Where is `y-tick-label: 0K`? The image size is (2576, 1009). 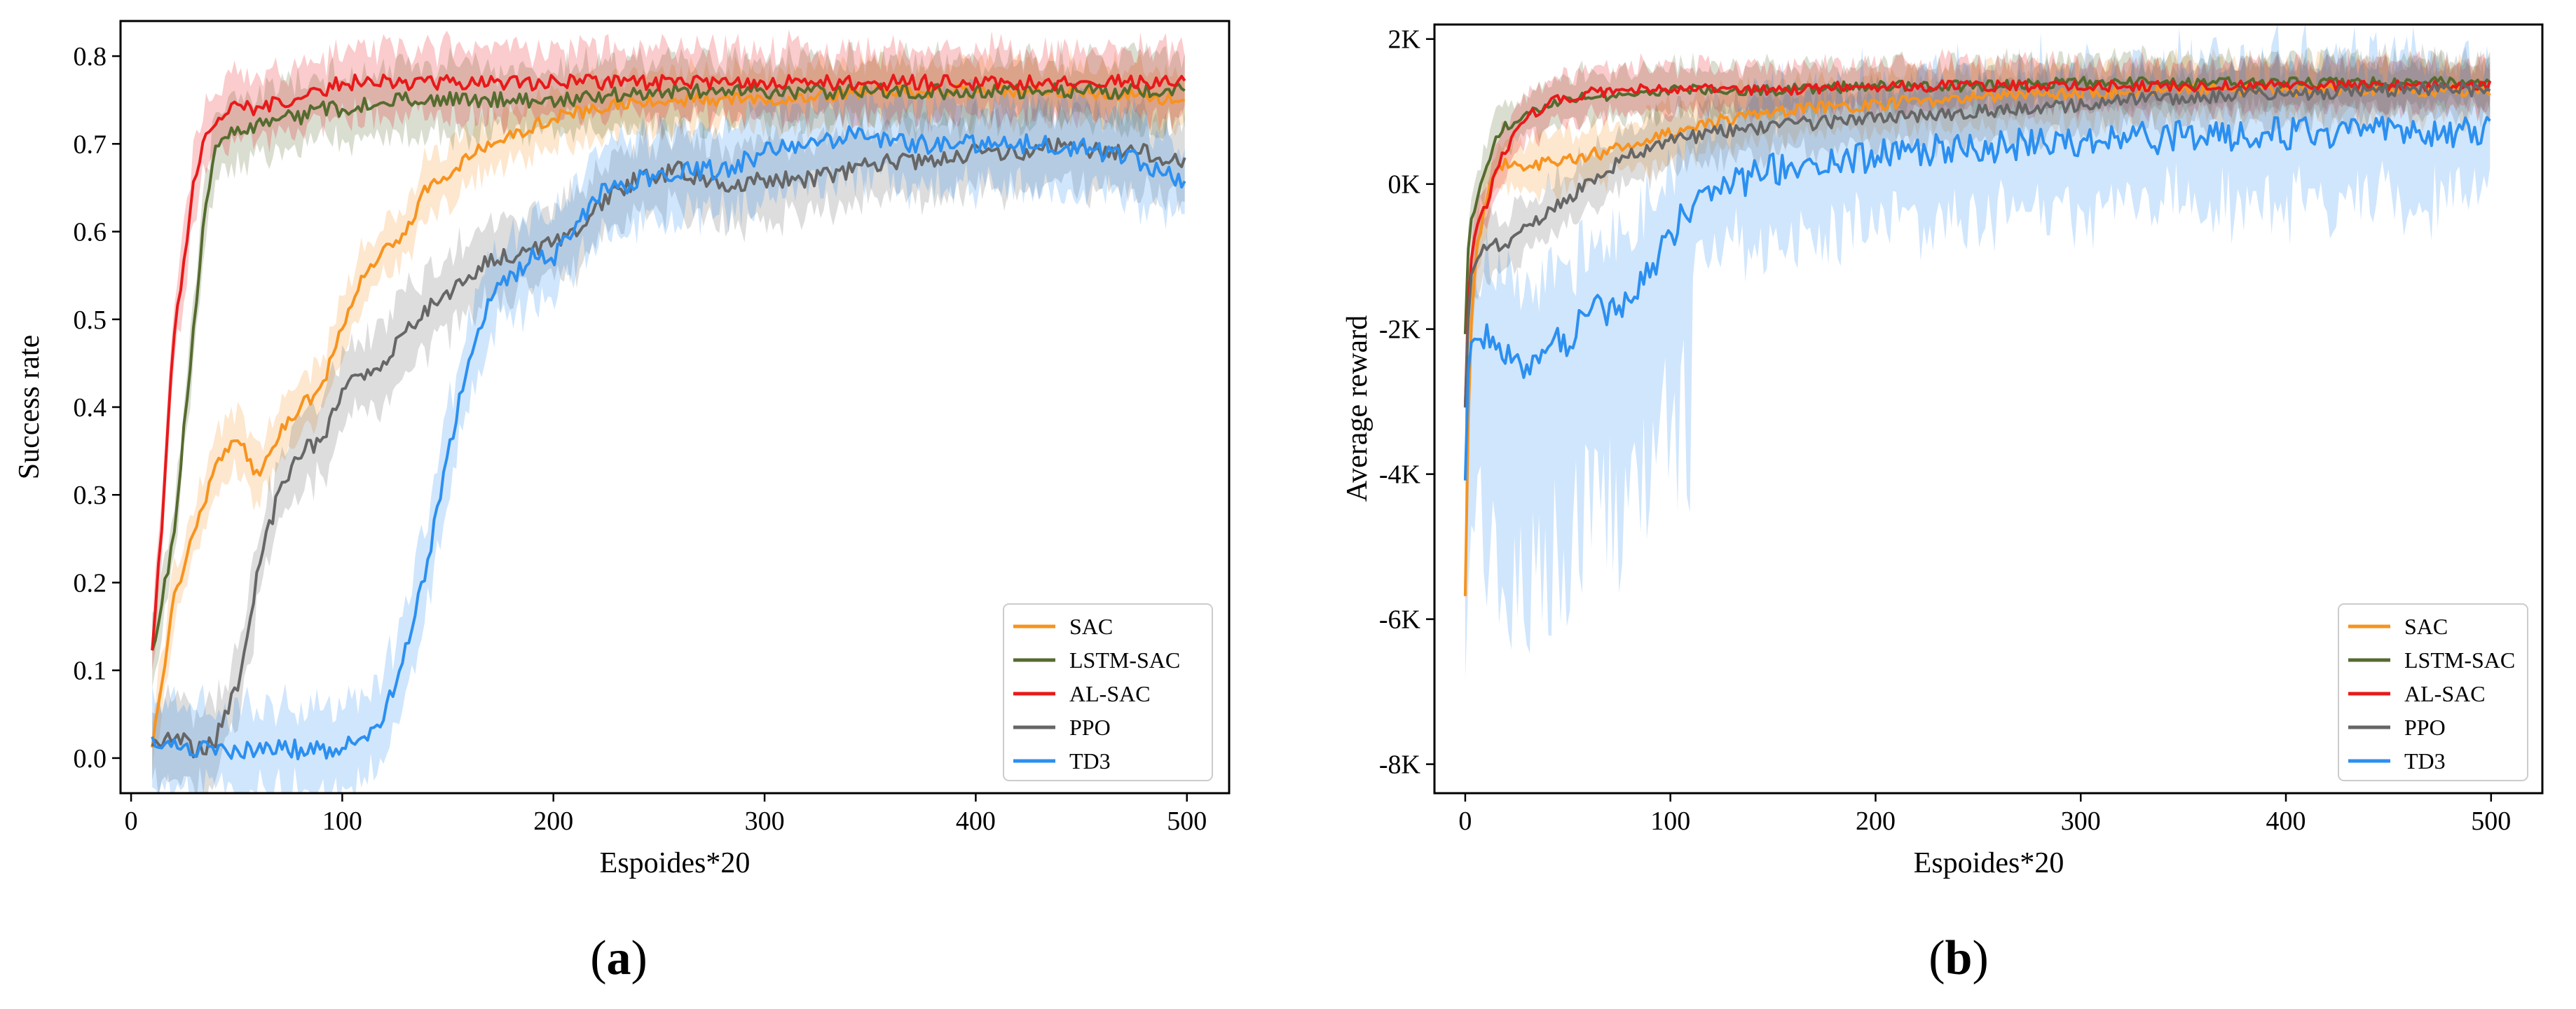 y-tick-label: 0K is located at coordinates (1404, 185).